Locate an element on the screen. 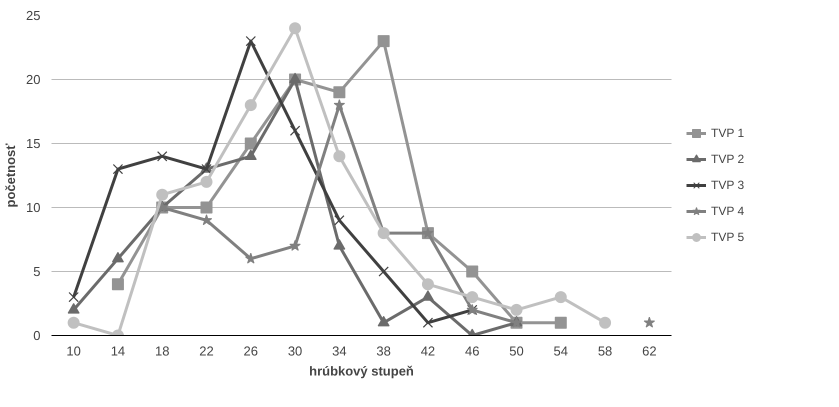  x-tick-label: 22 is located at coordinates (206, 351).